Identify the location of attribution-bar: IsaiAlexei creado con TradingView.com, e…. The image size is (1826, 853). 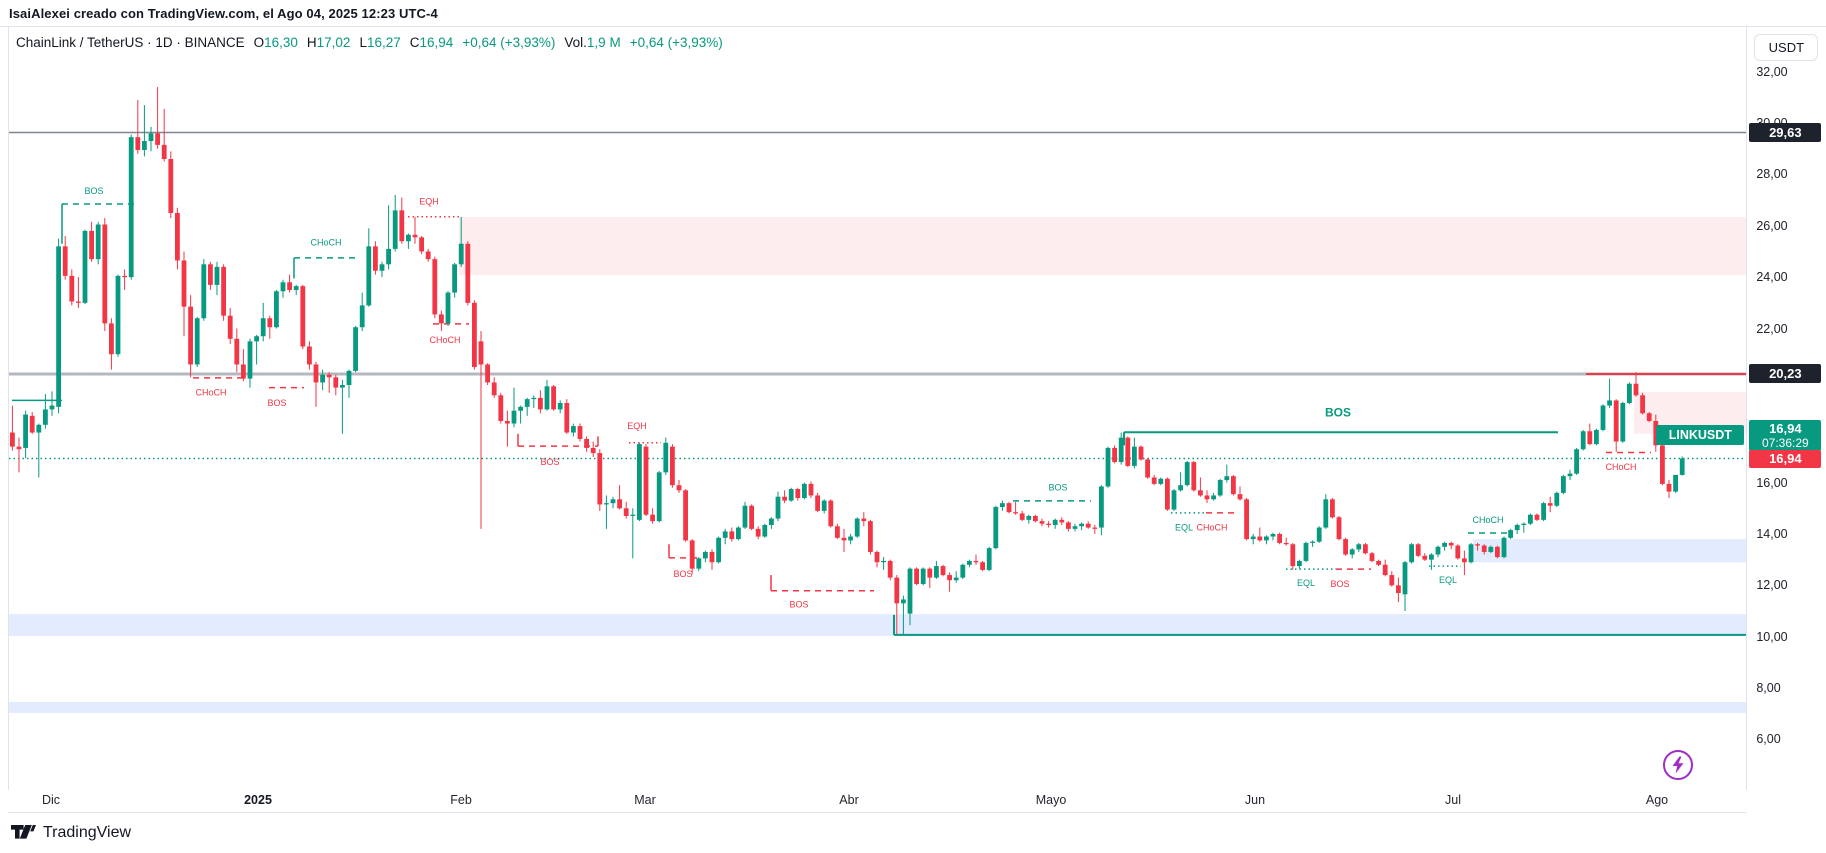
(913, 13).